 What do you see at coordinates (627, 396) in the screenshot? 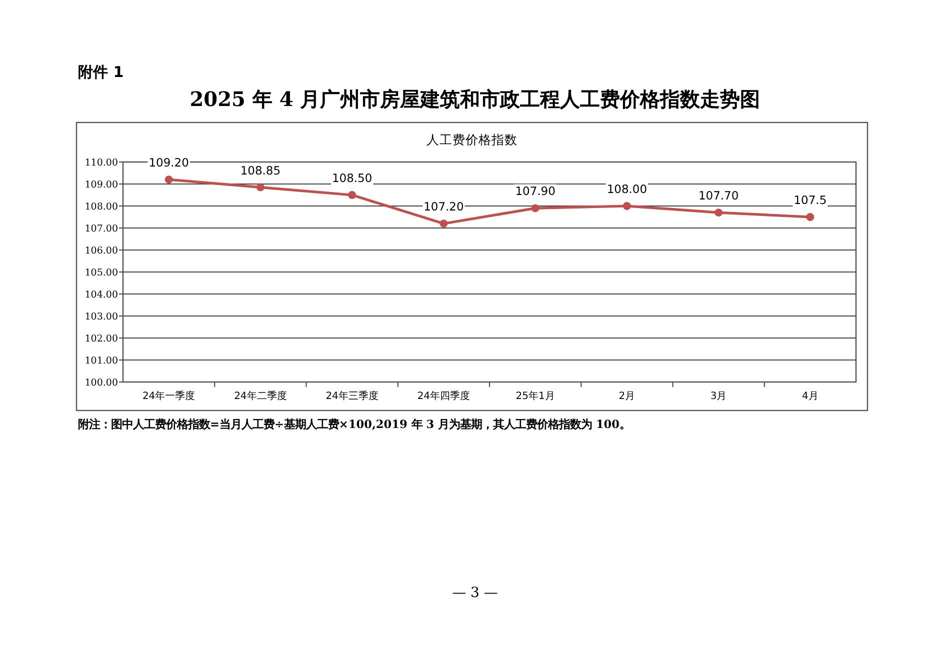
I see `xtick: 2月` at bounding box center [627, 396].